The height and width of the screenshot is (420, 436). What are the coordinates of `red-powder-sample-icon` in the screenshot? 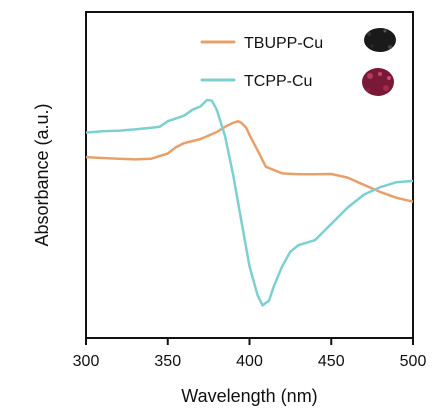 It's located at (378, 82).